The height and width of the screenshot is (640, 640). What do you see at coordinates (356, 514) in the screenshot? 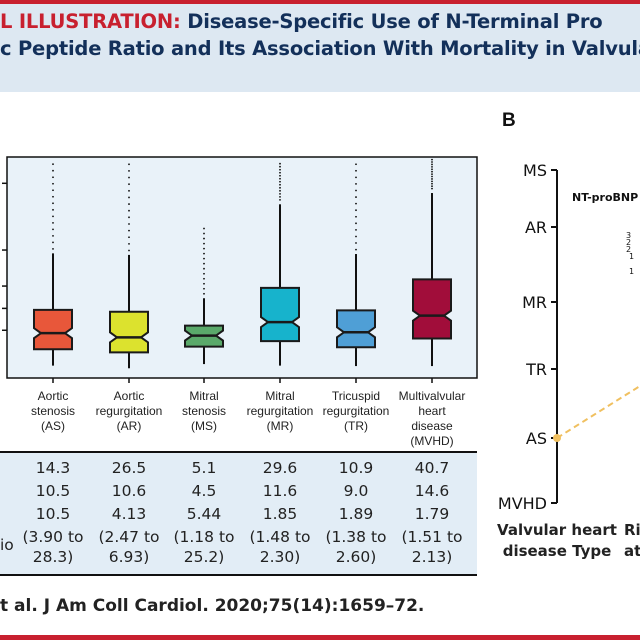
I see `table-cell: 1.89` at bounding box center [356, 514].